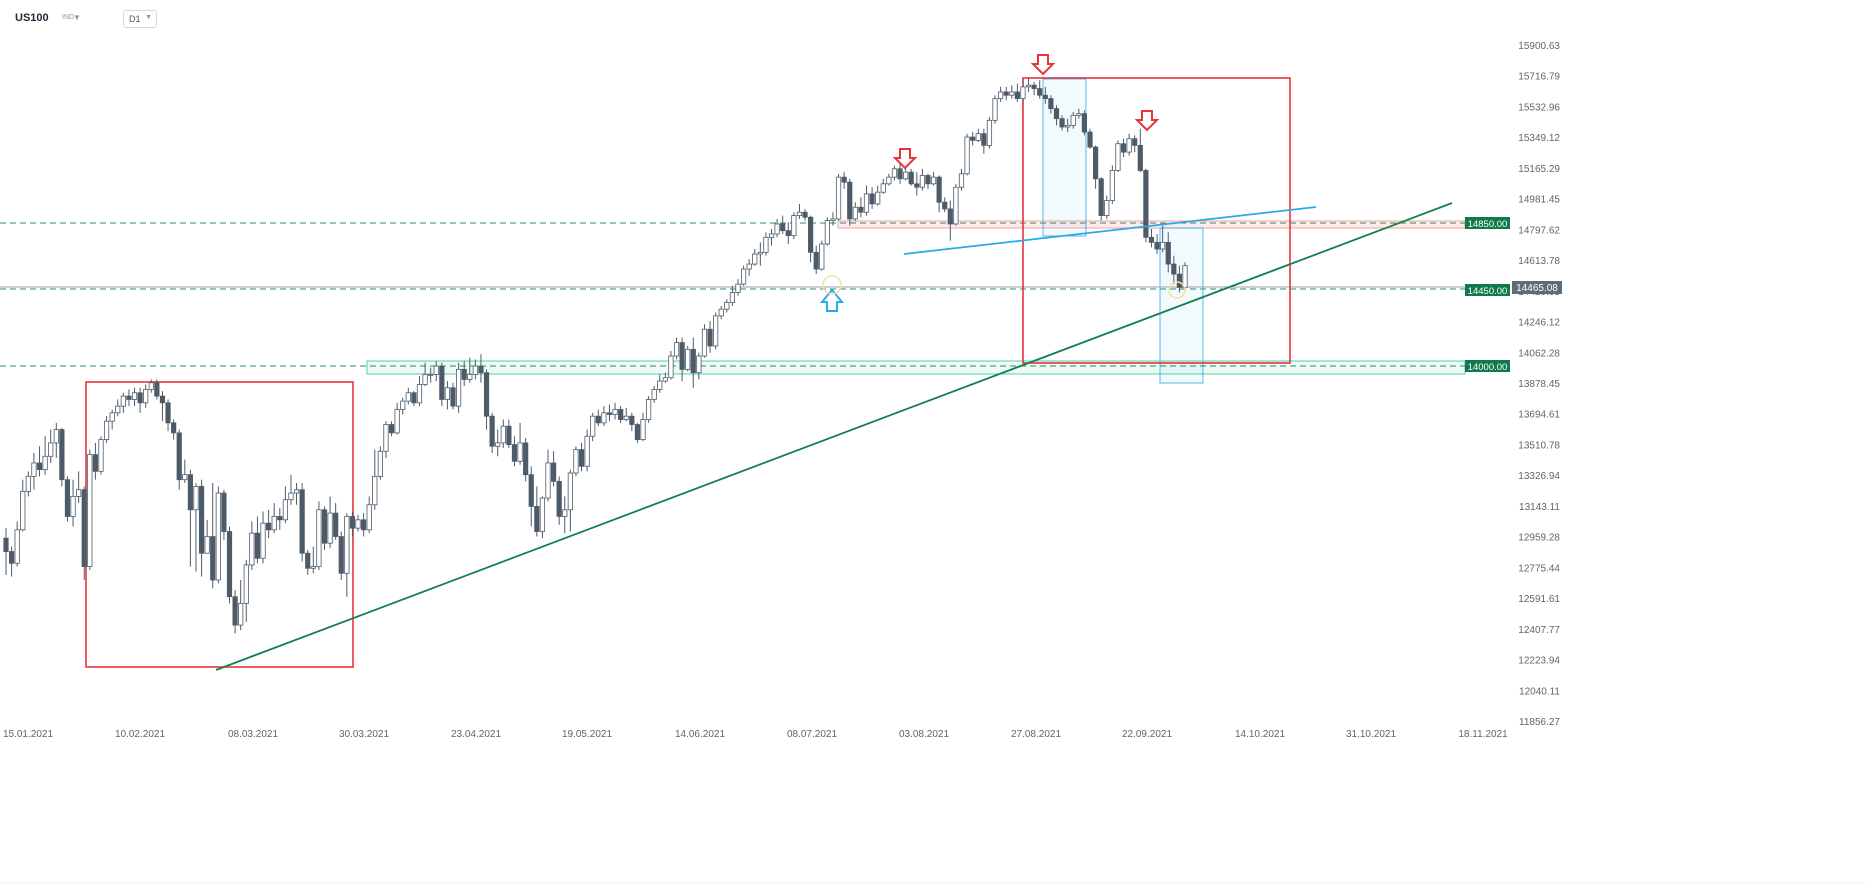 The height and width of the screenshot is (889, 1866). What do you see at coordinates (1539, 261) in the screenshot?
I see `y-tick-label: 14613.78` at bounding box center [1539, 261].